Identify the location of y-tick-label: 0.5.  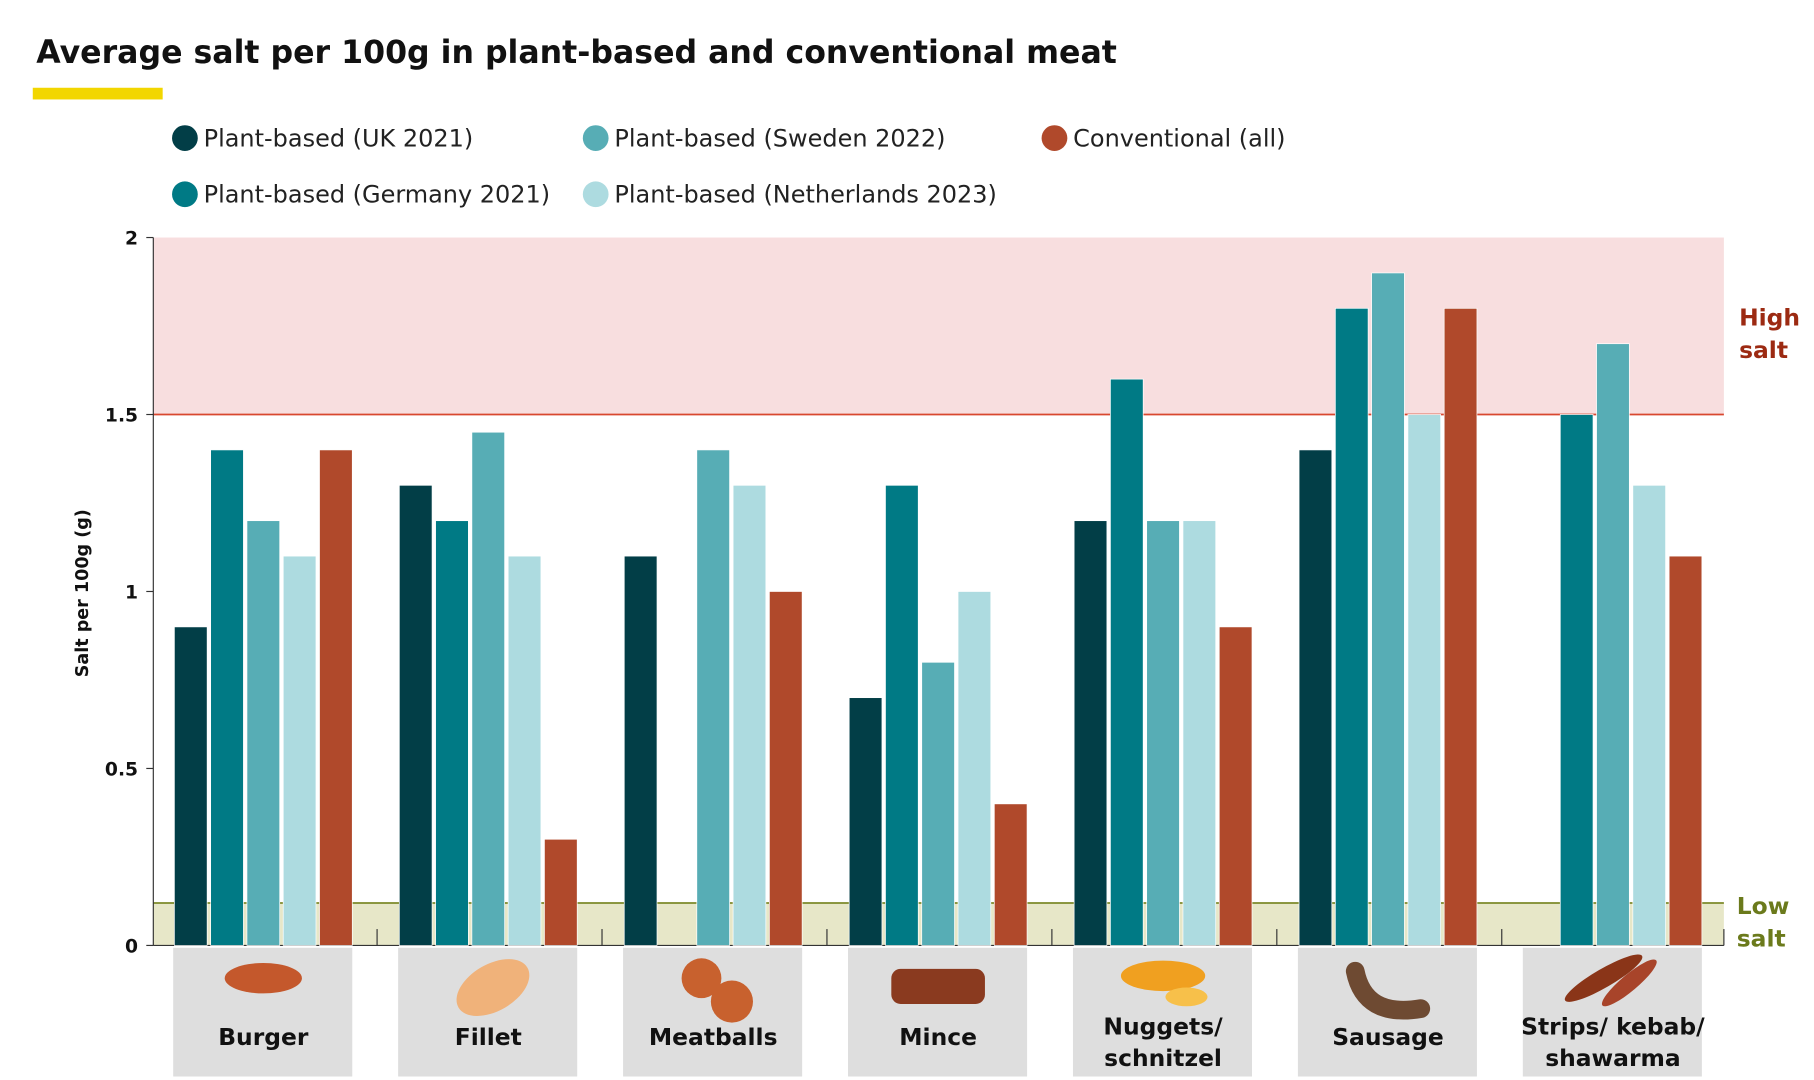
(121, 769).